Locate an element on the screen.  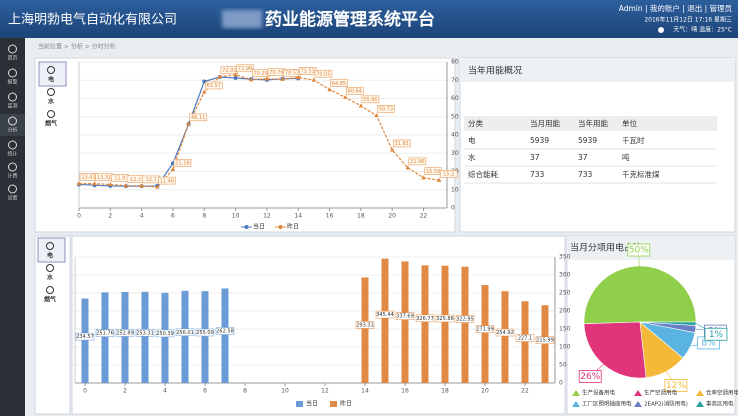
table-head is located at coordinates (590, 123).